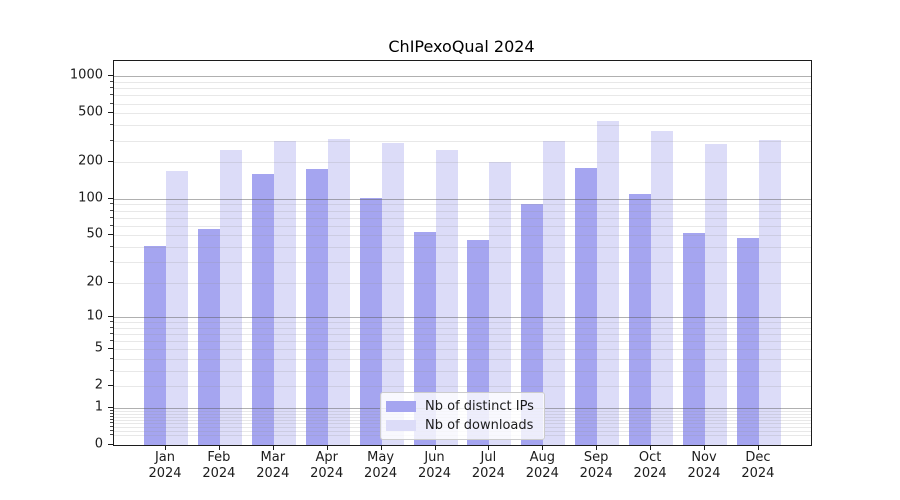 This screenshot has height=500, width=900. I want to click on x-tick-month: Oct, so click(650, 457).